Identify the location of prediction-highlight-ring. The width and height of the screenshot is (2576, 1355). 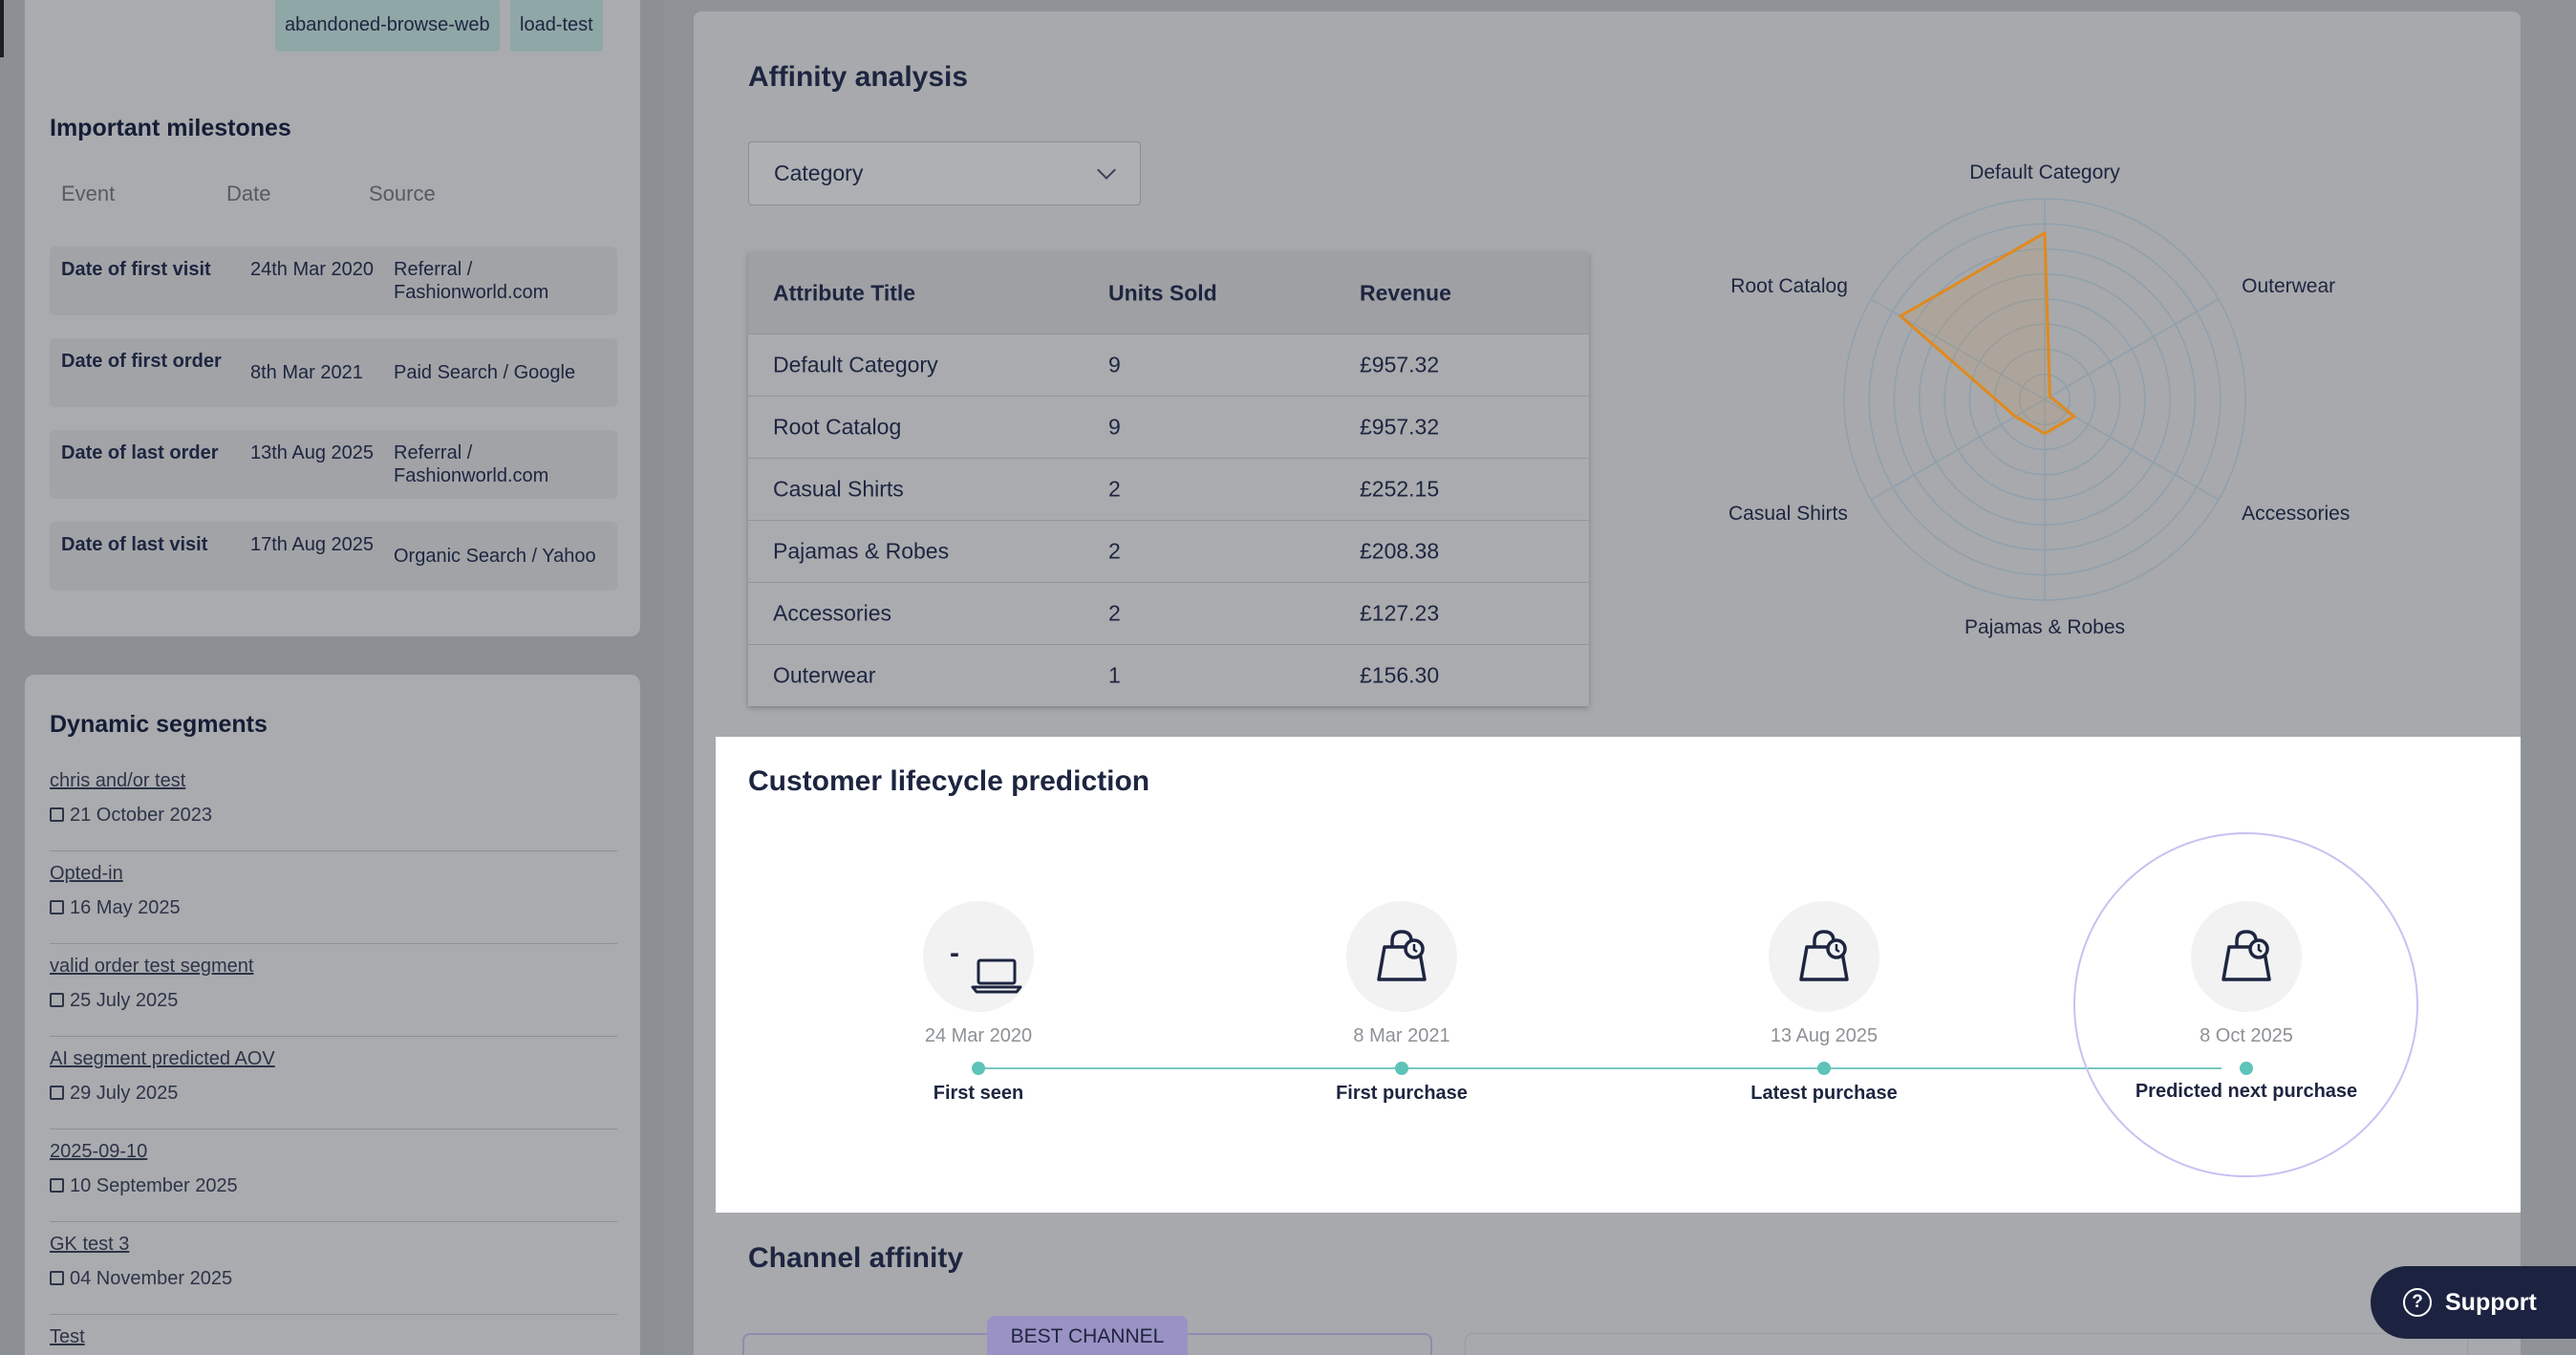
(2245, 1004).